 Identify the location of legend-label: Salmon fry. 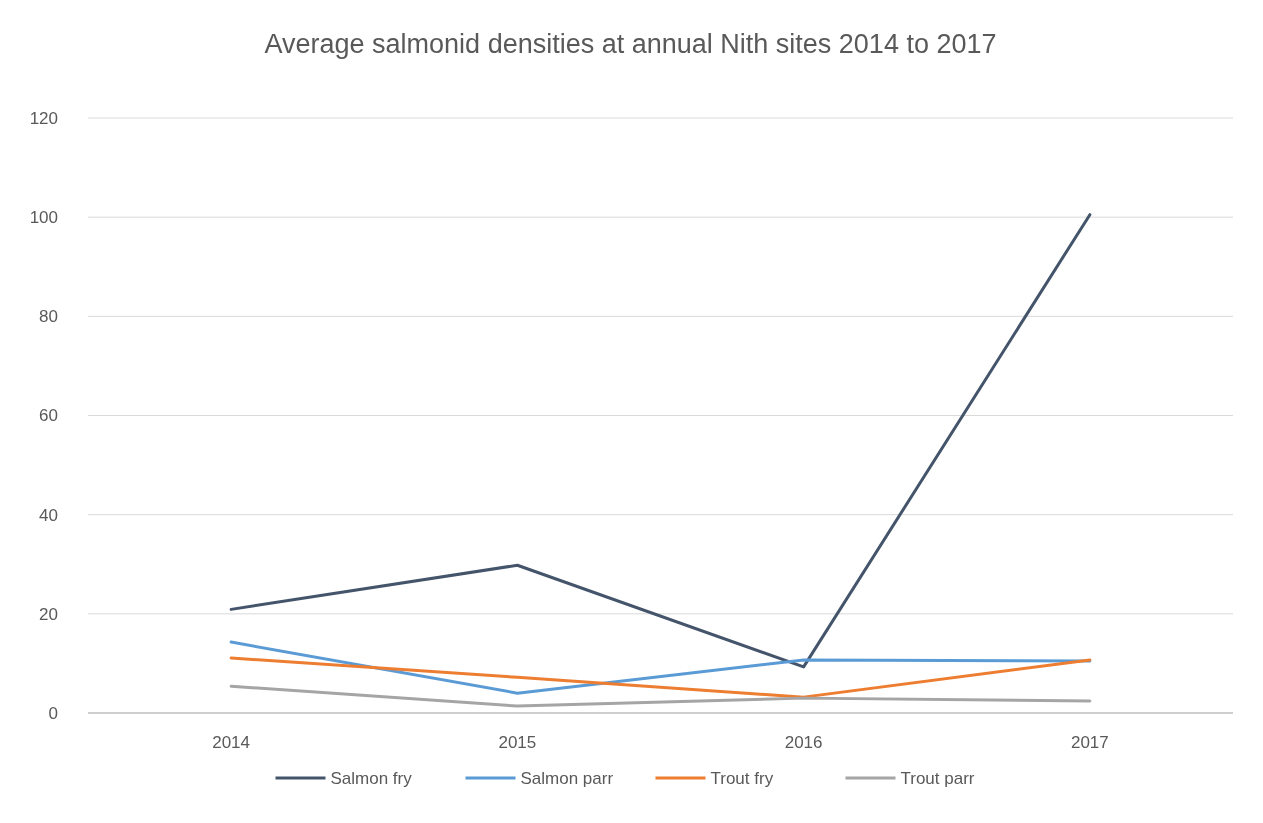
(371, 778).